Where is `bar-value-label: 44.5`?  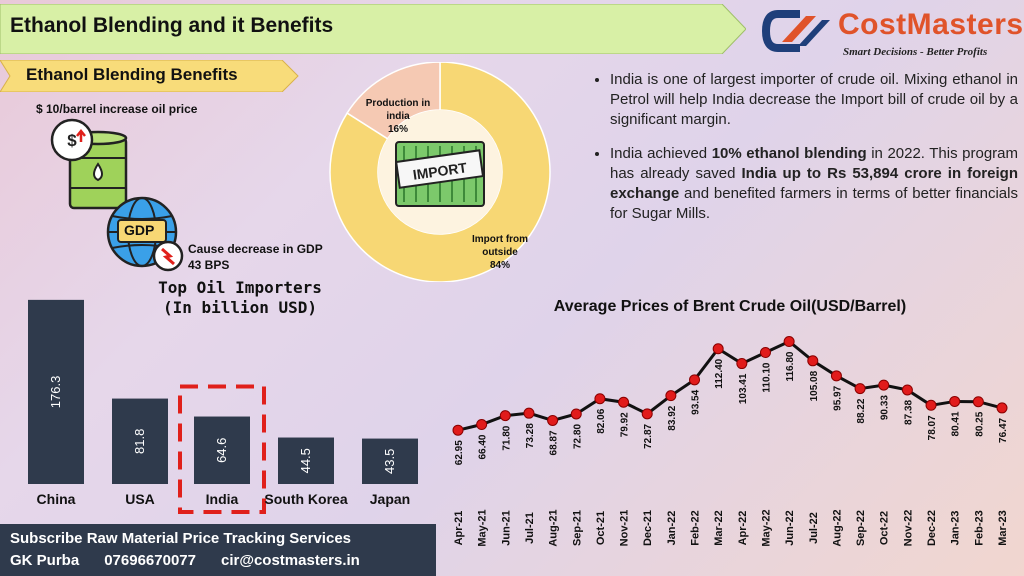 bar-value-label: 44.5 is located at coordinates (305, 460).